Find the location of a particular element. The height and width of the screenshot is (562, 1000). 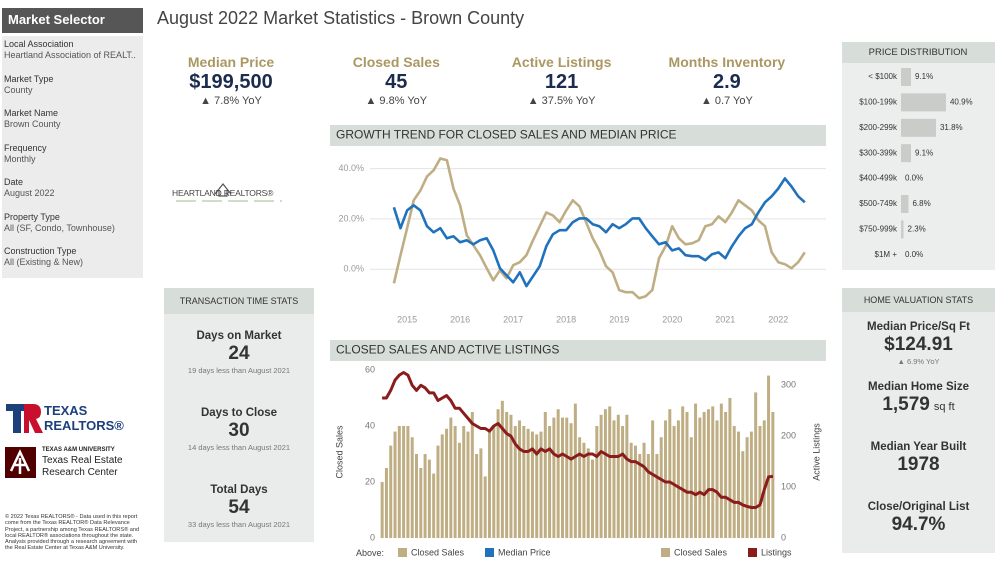

logo-shape is located at coordinates (20, 461).